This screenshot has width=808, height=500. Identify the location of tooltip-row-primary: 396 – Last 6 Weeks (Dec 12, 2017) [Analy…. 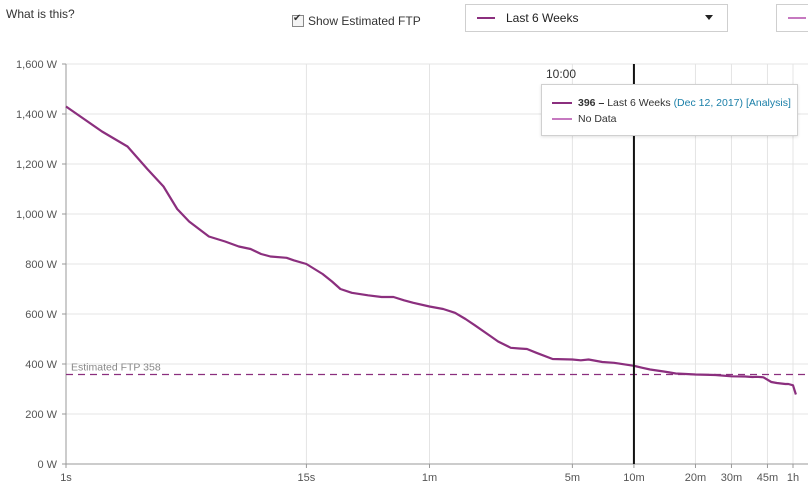
(671, 103).